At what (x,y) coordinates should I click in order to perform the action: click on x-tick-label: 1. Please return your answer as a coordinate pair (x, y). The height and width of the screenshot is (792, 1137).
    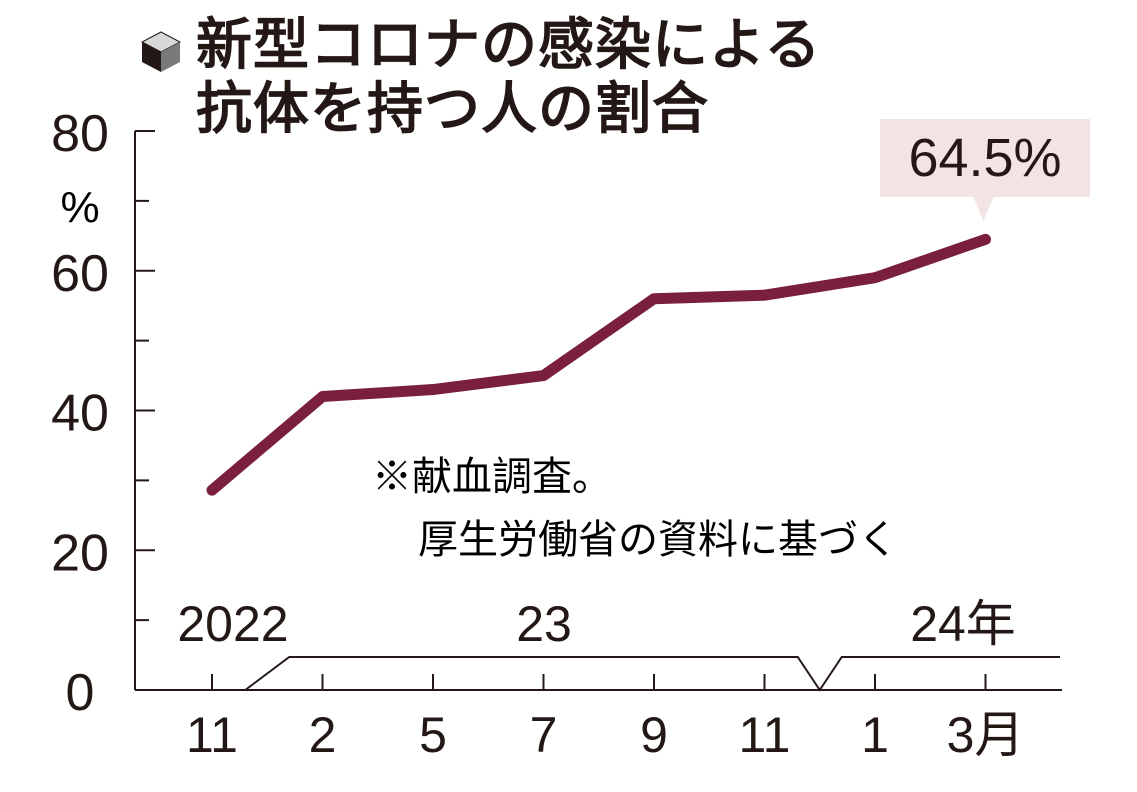
    Looking at the image, I should click on (875, 735).